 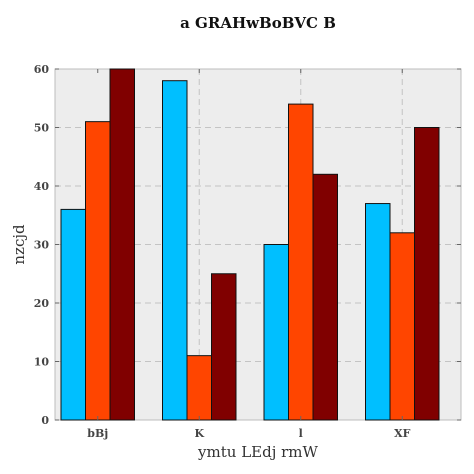 What do you see at coordinates (42, 186) in the screenshot?
I see `y-tick-label: 40` at bounding box center [42, 186].